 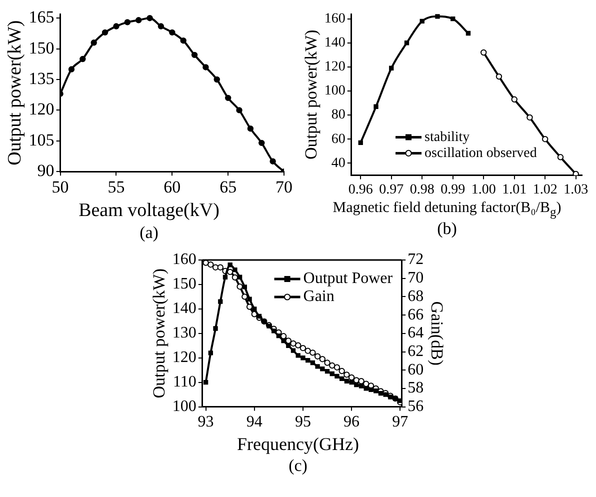 What do you see at coordinates (60, 186) in the screenshot?
I see `x-tick-label: 50` at bounding box center [60, 186].